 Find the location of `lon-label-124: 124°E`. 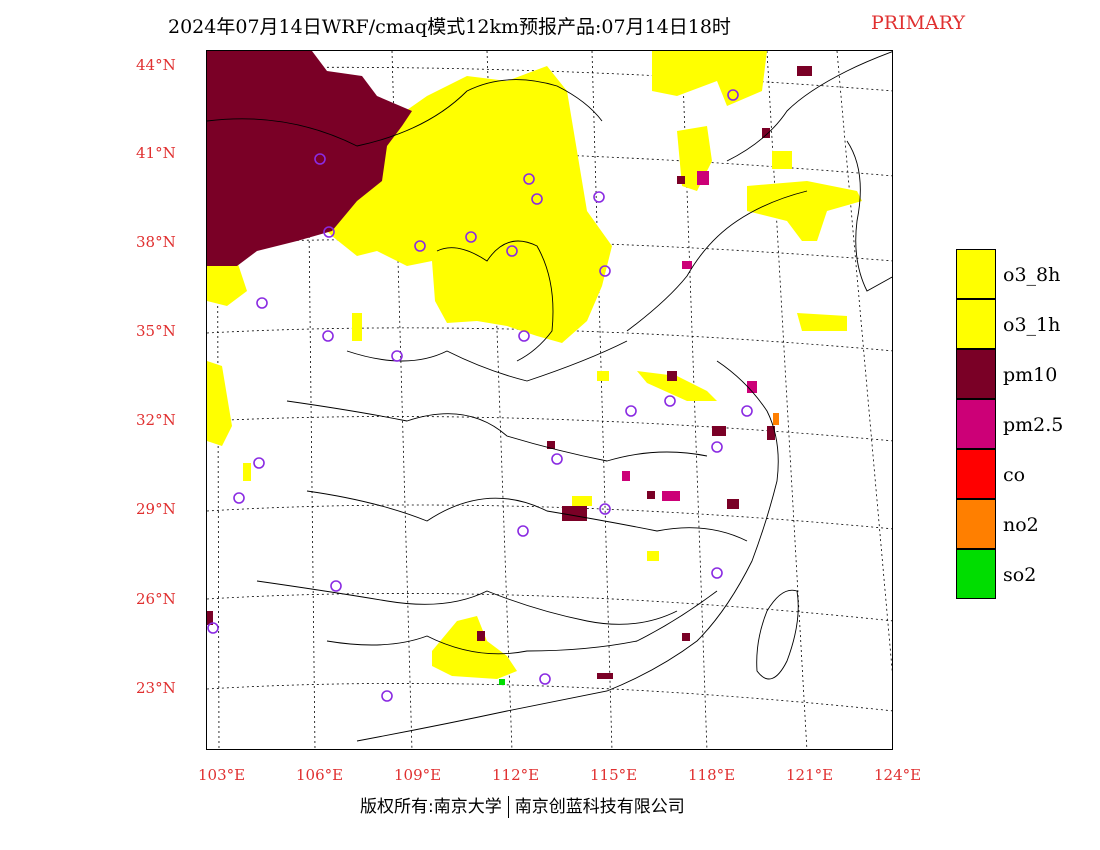

lon-label-124: 124°E is located at coordinates (898, 775).